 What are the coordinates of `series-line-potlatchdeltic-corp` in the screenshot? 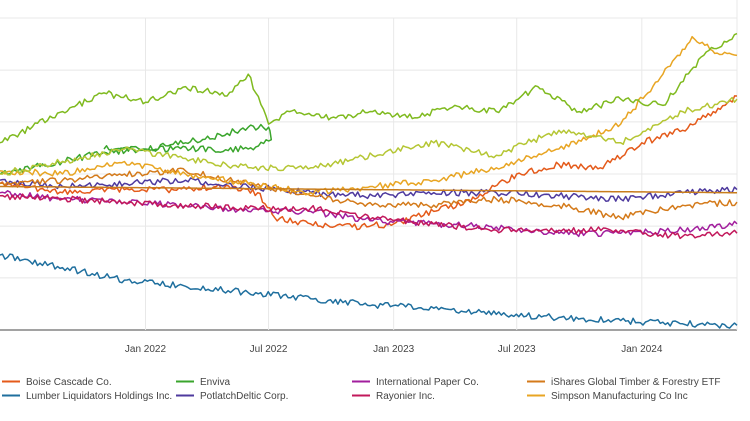 It's located at (369, 189).